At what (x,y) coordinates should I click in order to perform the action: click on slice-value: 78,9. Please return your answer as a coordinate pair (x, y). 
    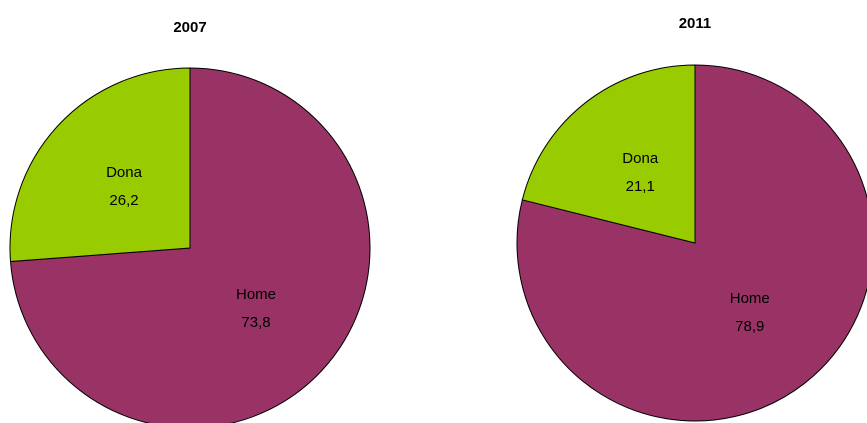
    Looking at the image, I should click on (749, 326).